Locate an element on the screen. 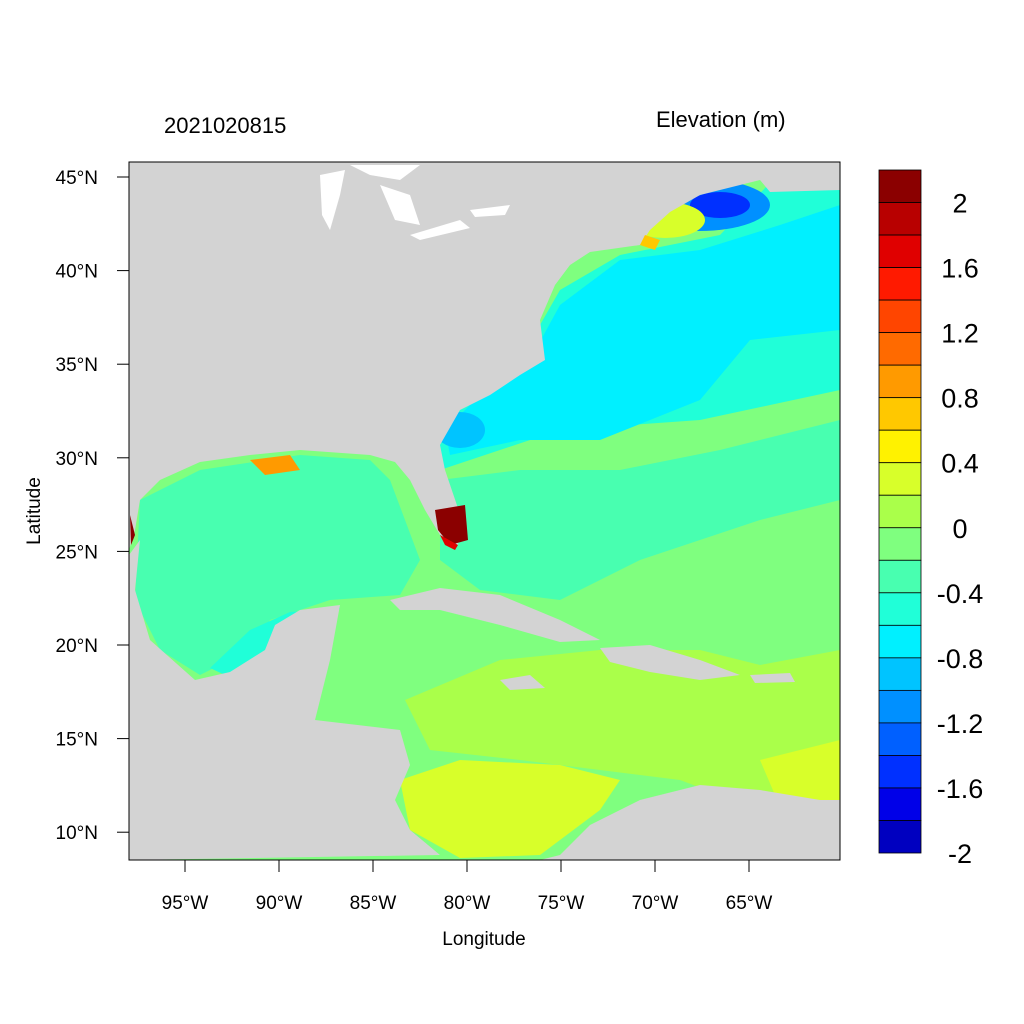  lon-tick-label: 80°W is located at coordinates (467, 903).